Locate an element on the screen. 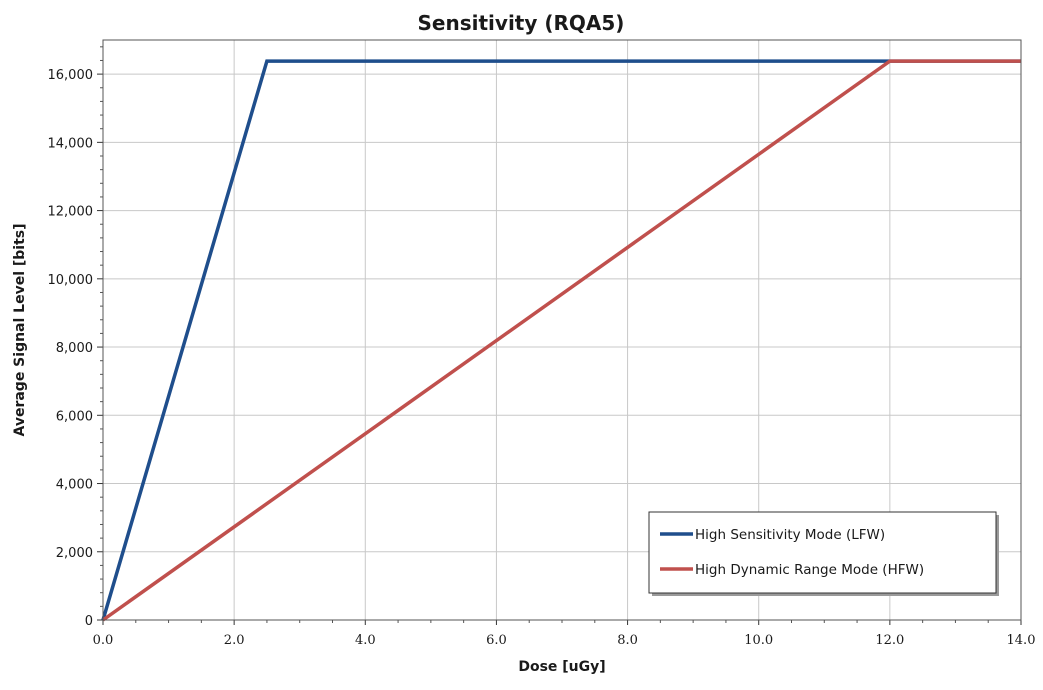 This screenshot has width=1043, height=690. y-axis-label: Average Signal Level [bits] is located at coordinates (20, 329).